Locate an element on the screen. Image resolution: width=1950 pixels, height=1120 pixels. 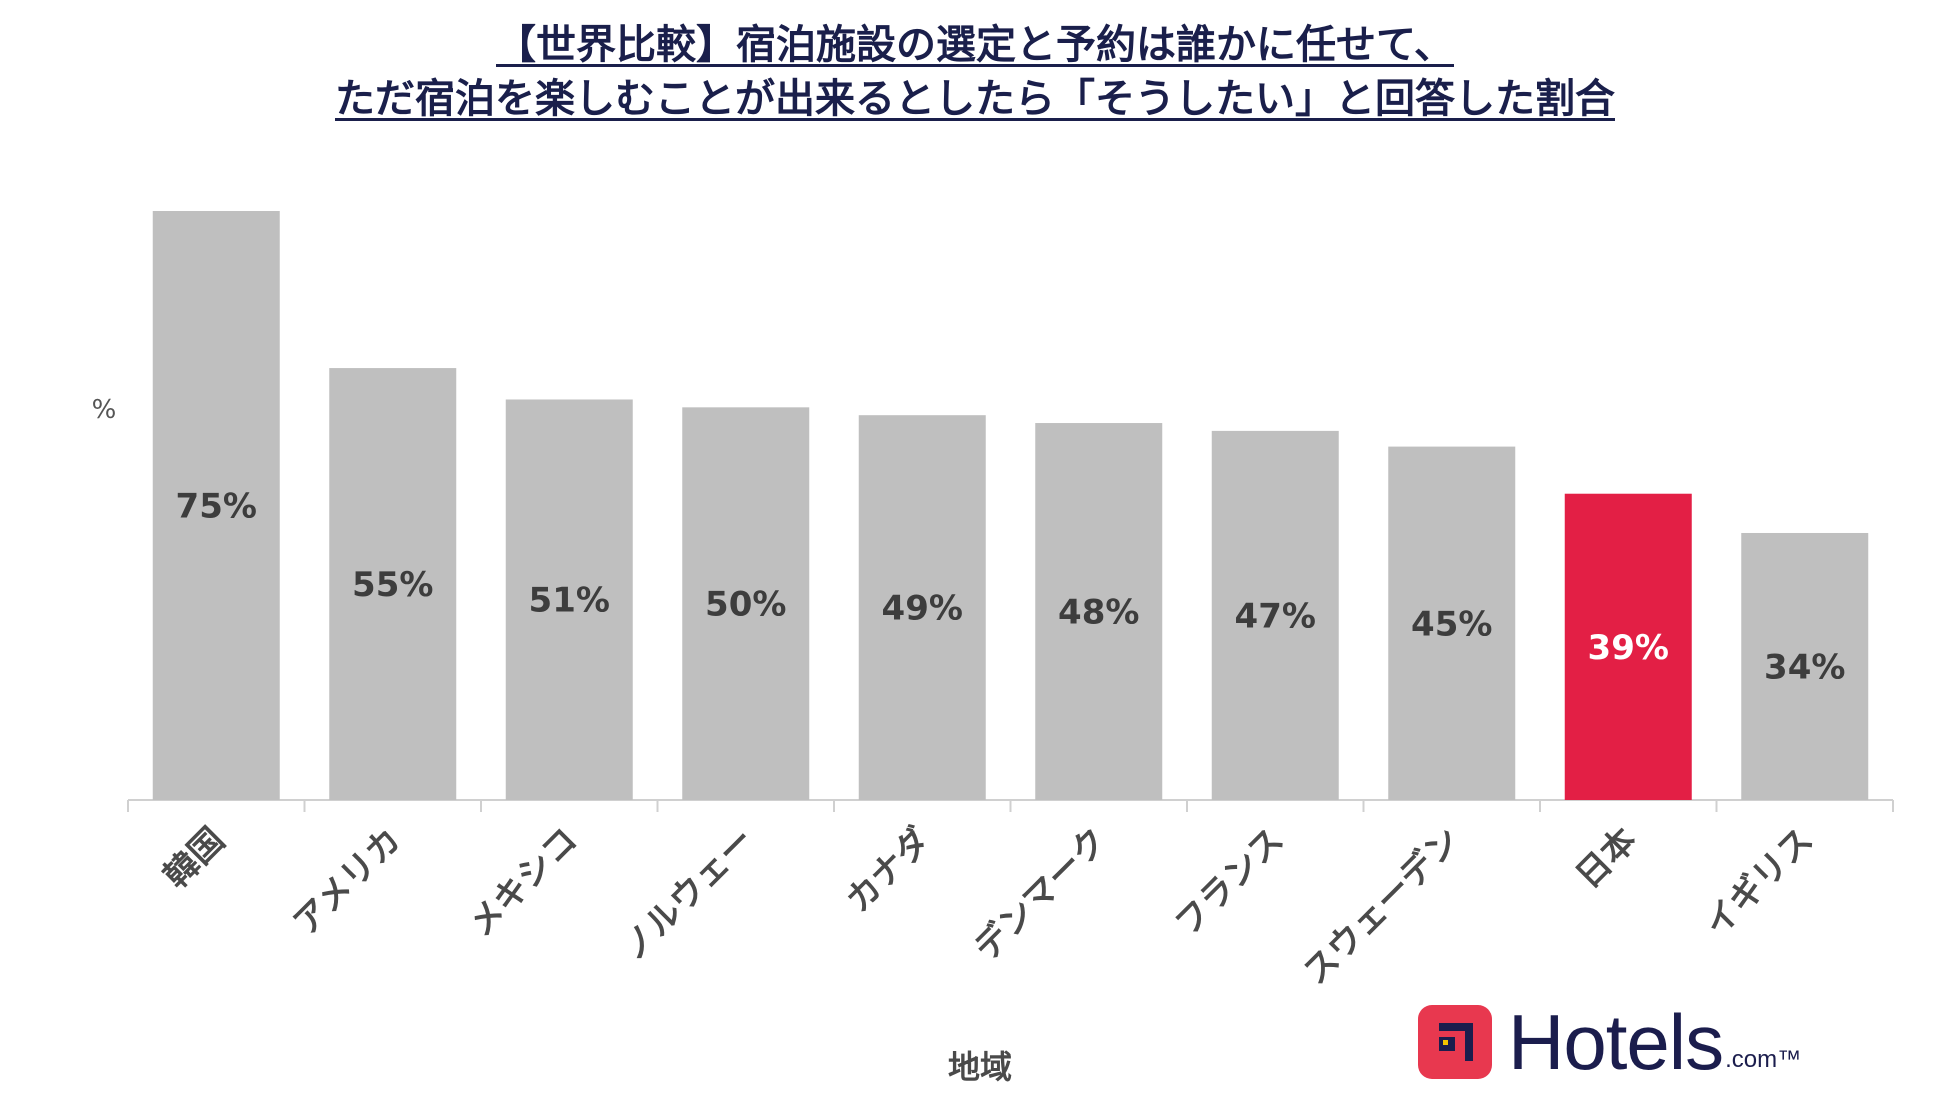
hotels-com-logo: Hotels .com™ is located at coordinates (1609, 1042).